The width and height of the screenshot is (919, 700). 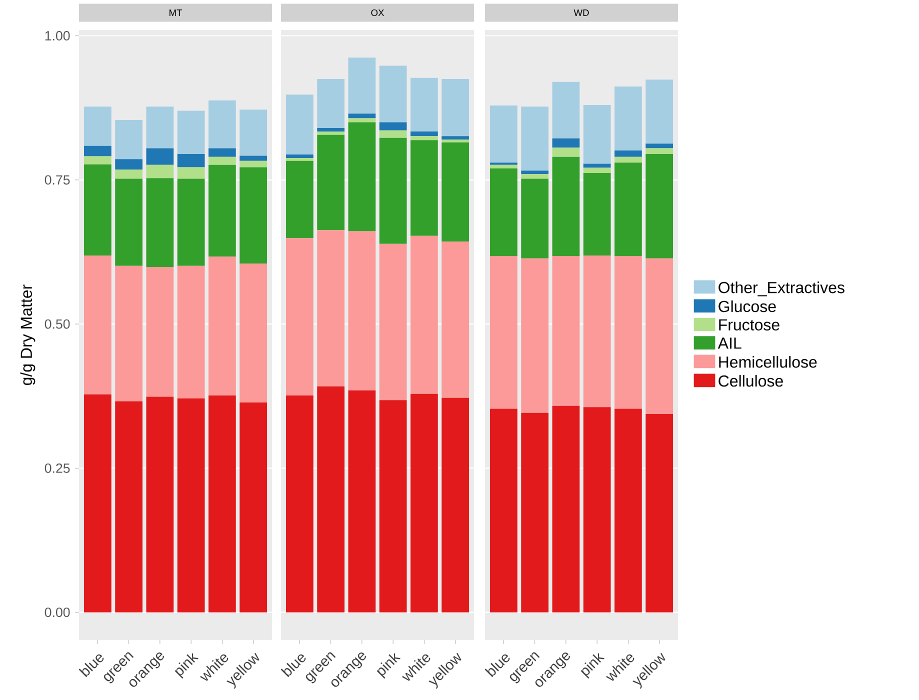 What do you see at coordinates (57, 35) in the screenshot?
I see `y-tick-label: 1.00` at bounding box center [57, 35].